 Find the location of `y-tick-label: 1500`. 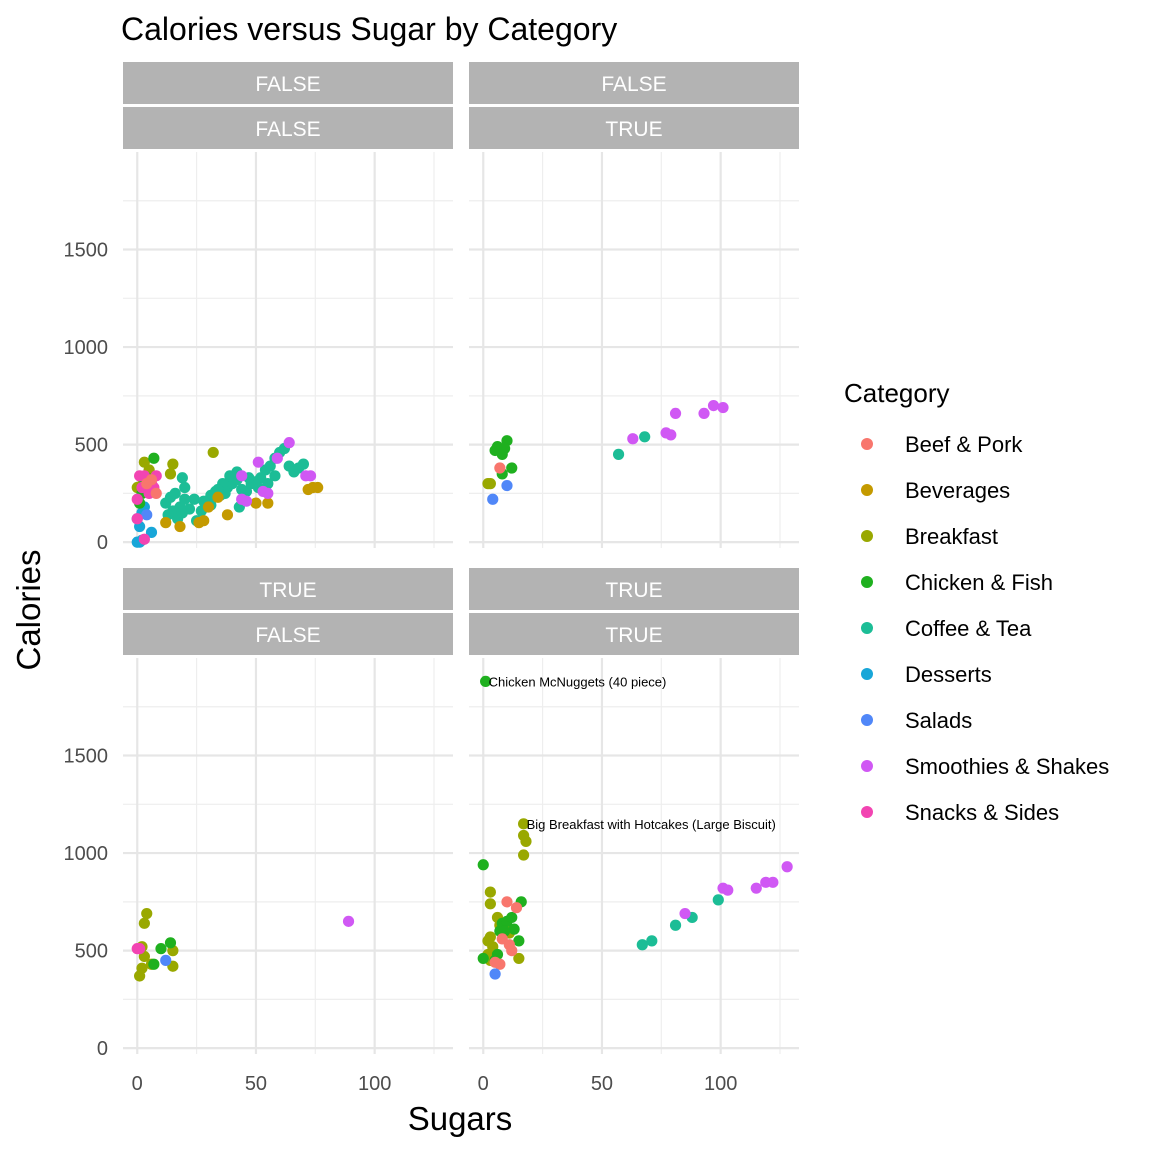

y-tick-label: 1500 is located at coordinates (86, 757).